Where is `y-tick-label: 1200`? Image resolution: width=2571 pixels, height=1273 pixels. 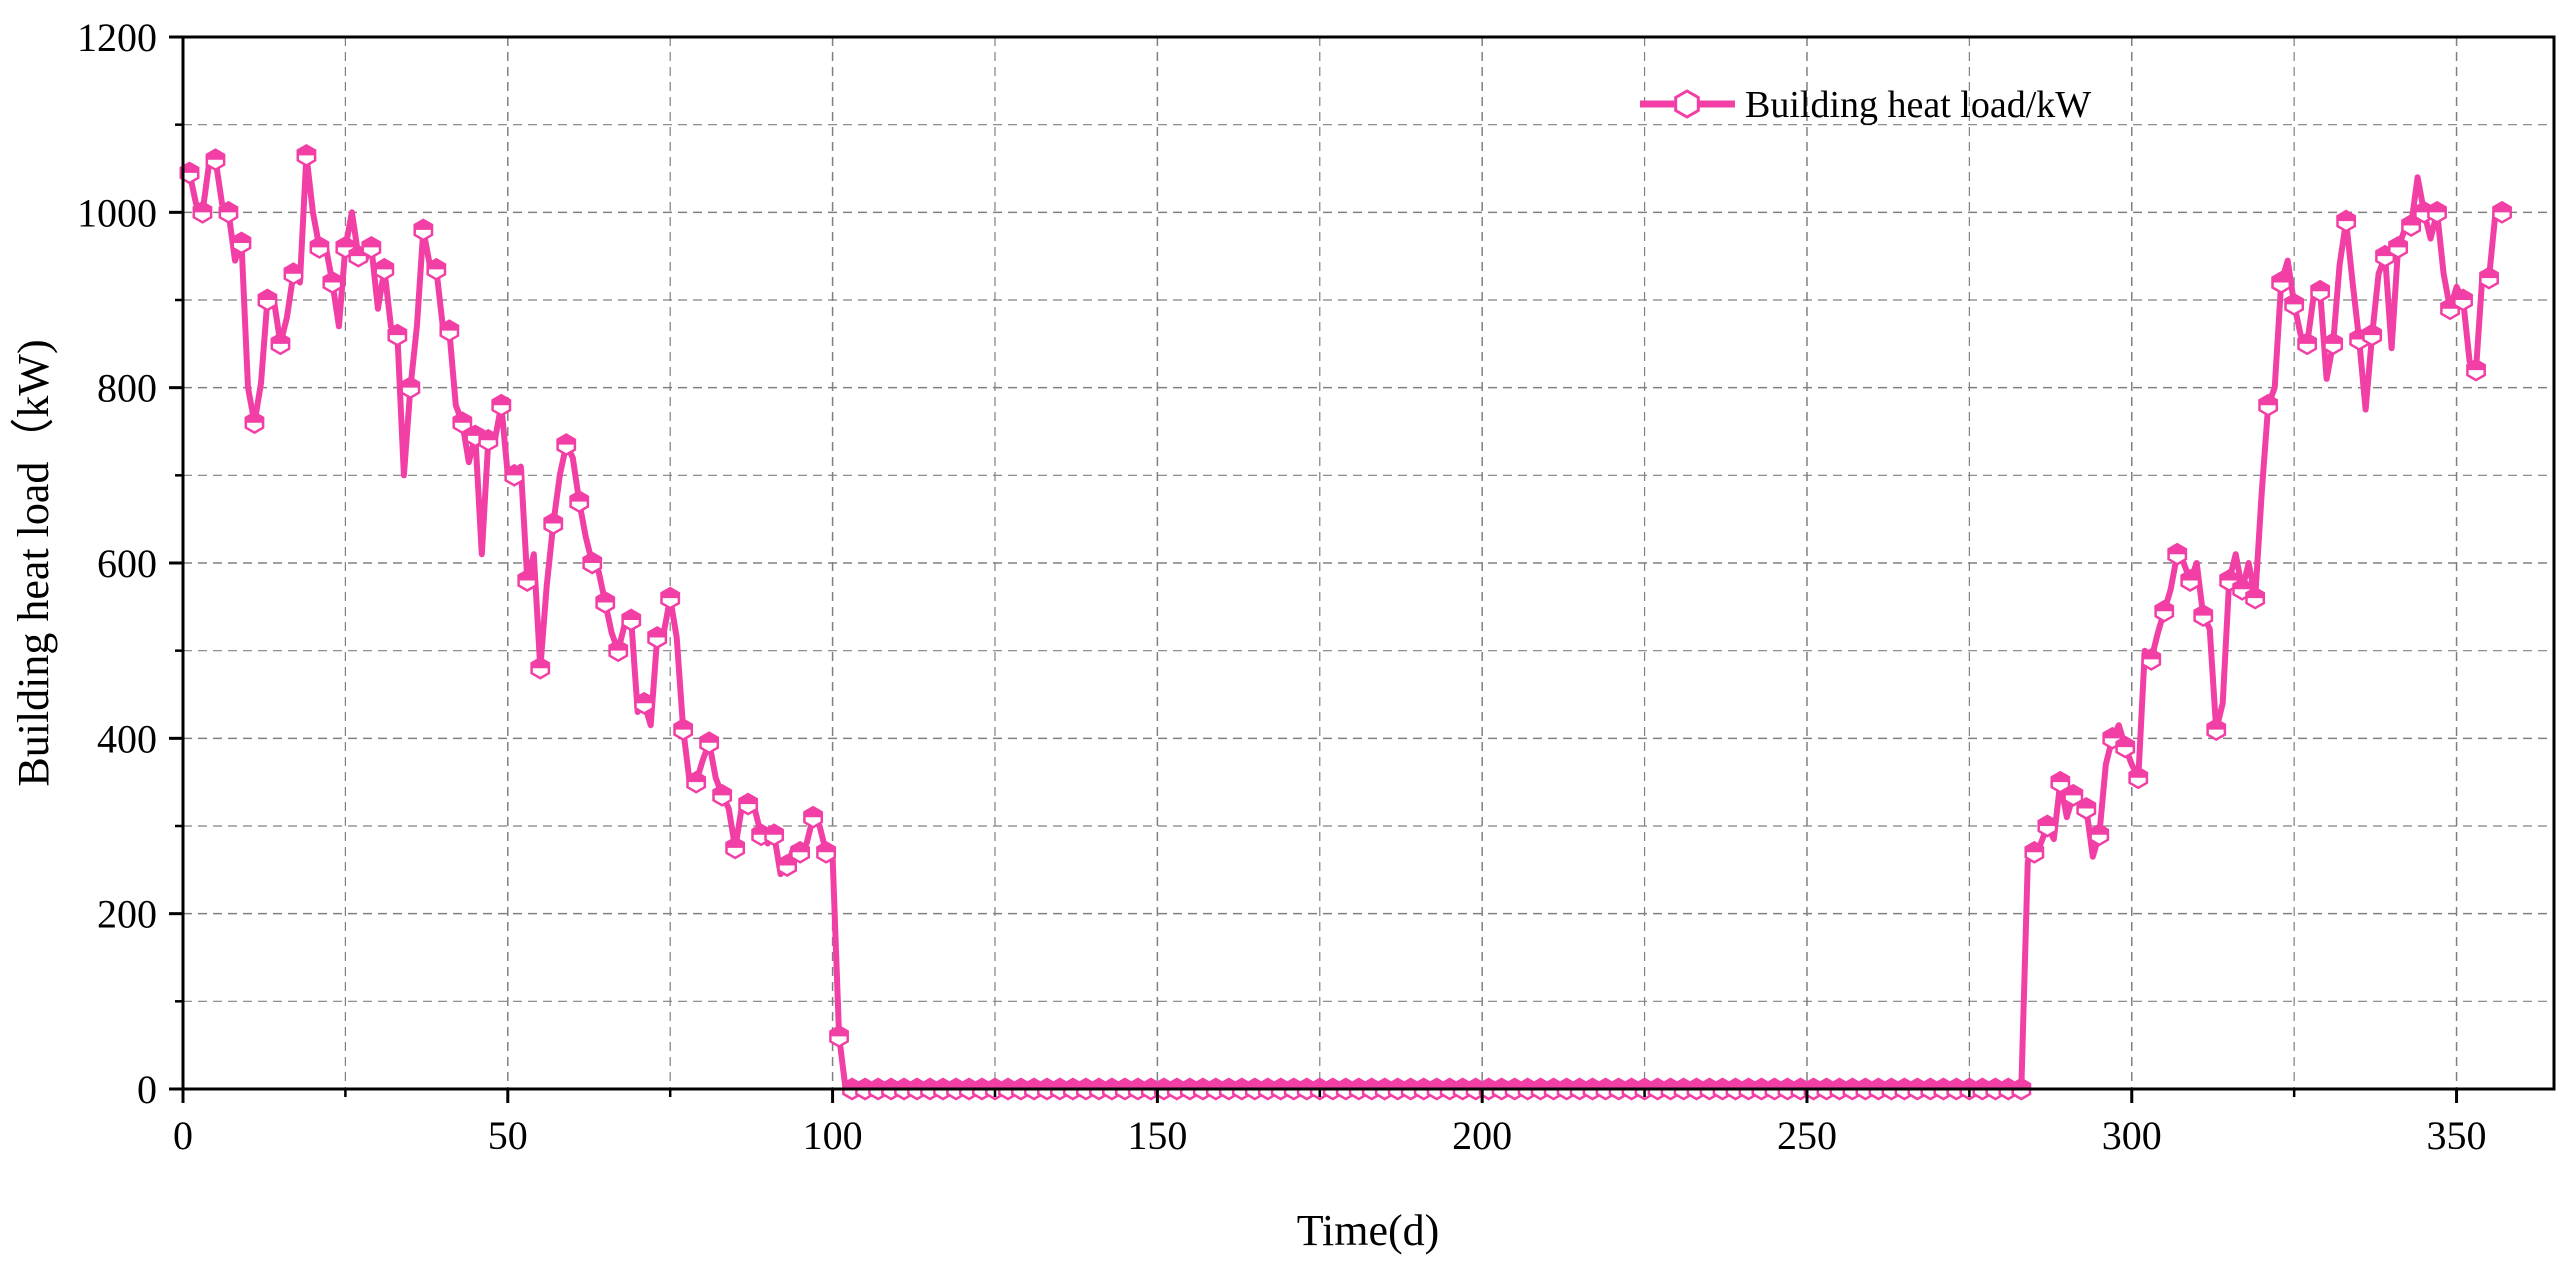 y-tick-label: 1200 is located at coordinates (117, 37).